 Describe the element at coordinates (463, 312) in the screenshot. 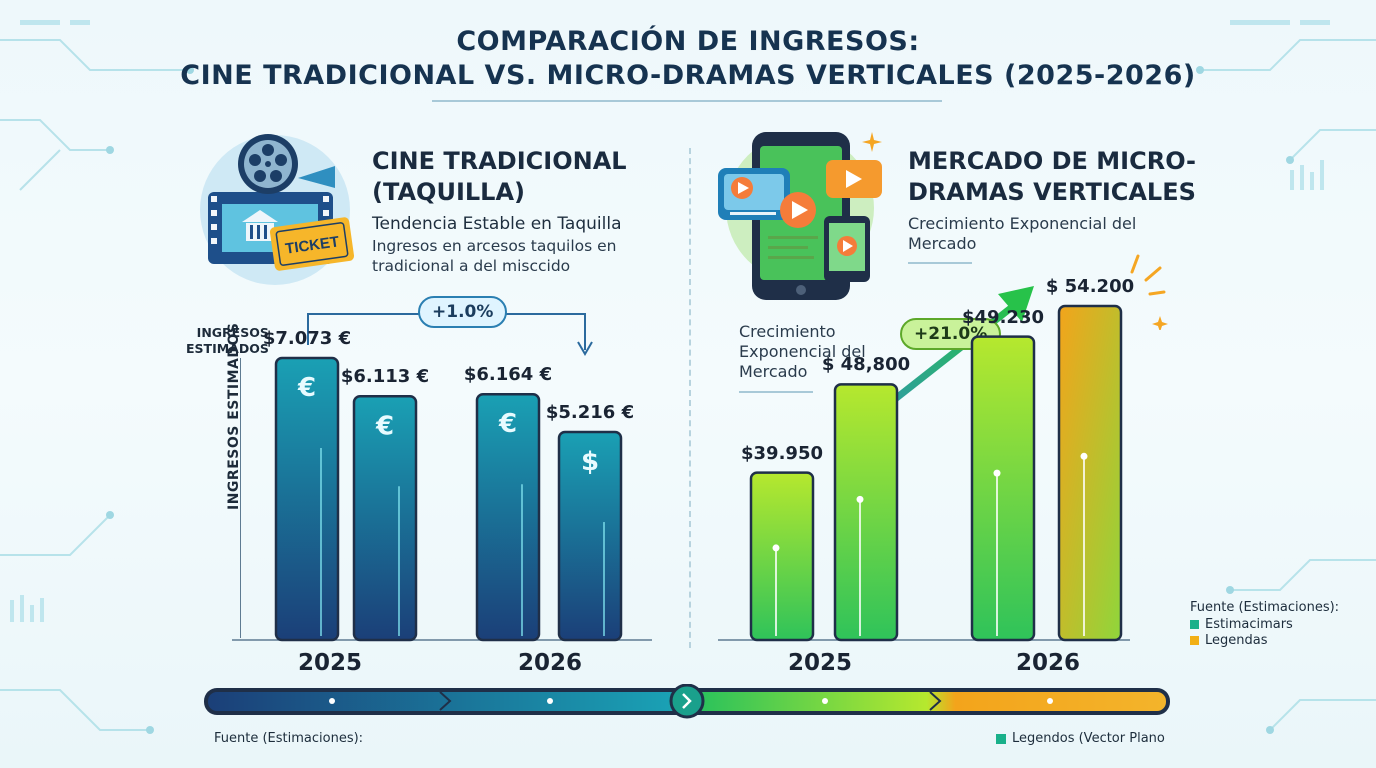

I see `growth-badge-cinema: +1.0%` at that location.